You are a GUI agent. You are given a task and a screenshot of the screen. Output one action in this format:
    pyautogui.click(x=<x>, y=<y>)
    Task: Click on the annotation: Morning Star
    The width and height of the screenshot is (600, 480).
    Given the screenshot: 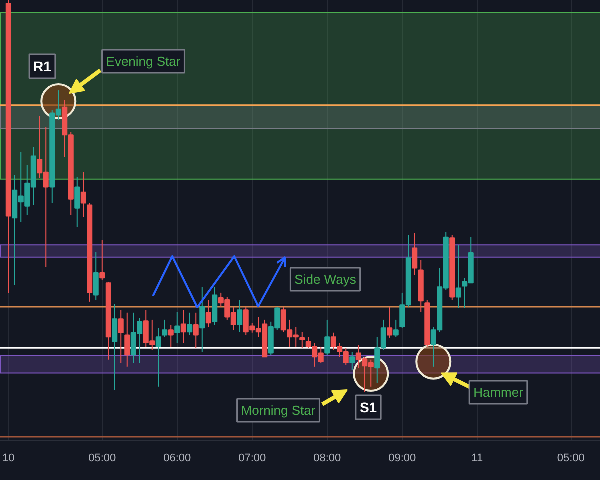 What is the action you would take?
    pyautogui.click(x=278, y=410)
    